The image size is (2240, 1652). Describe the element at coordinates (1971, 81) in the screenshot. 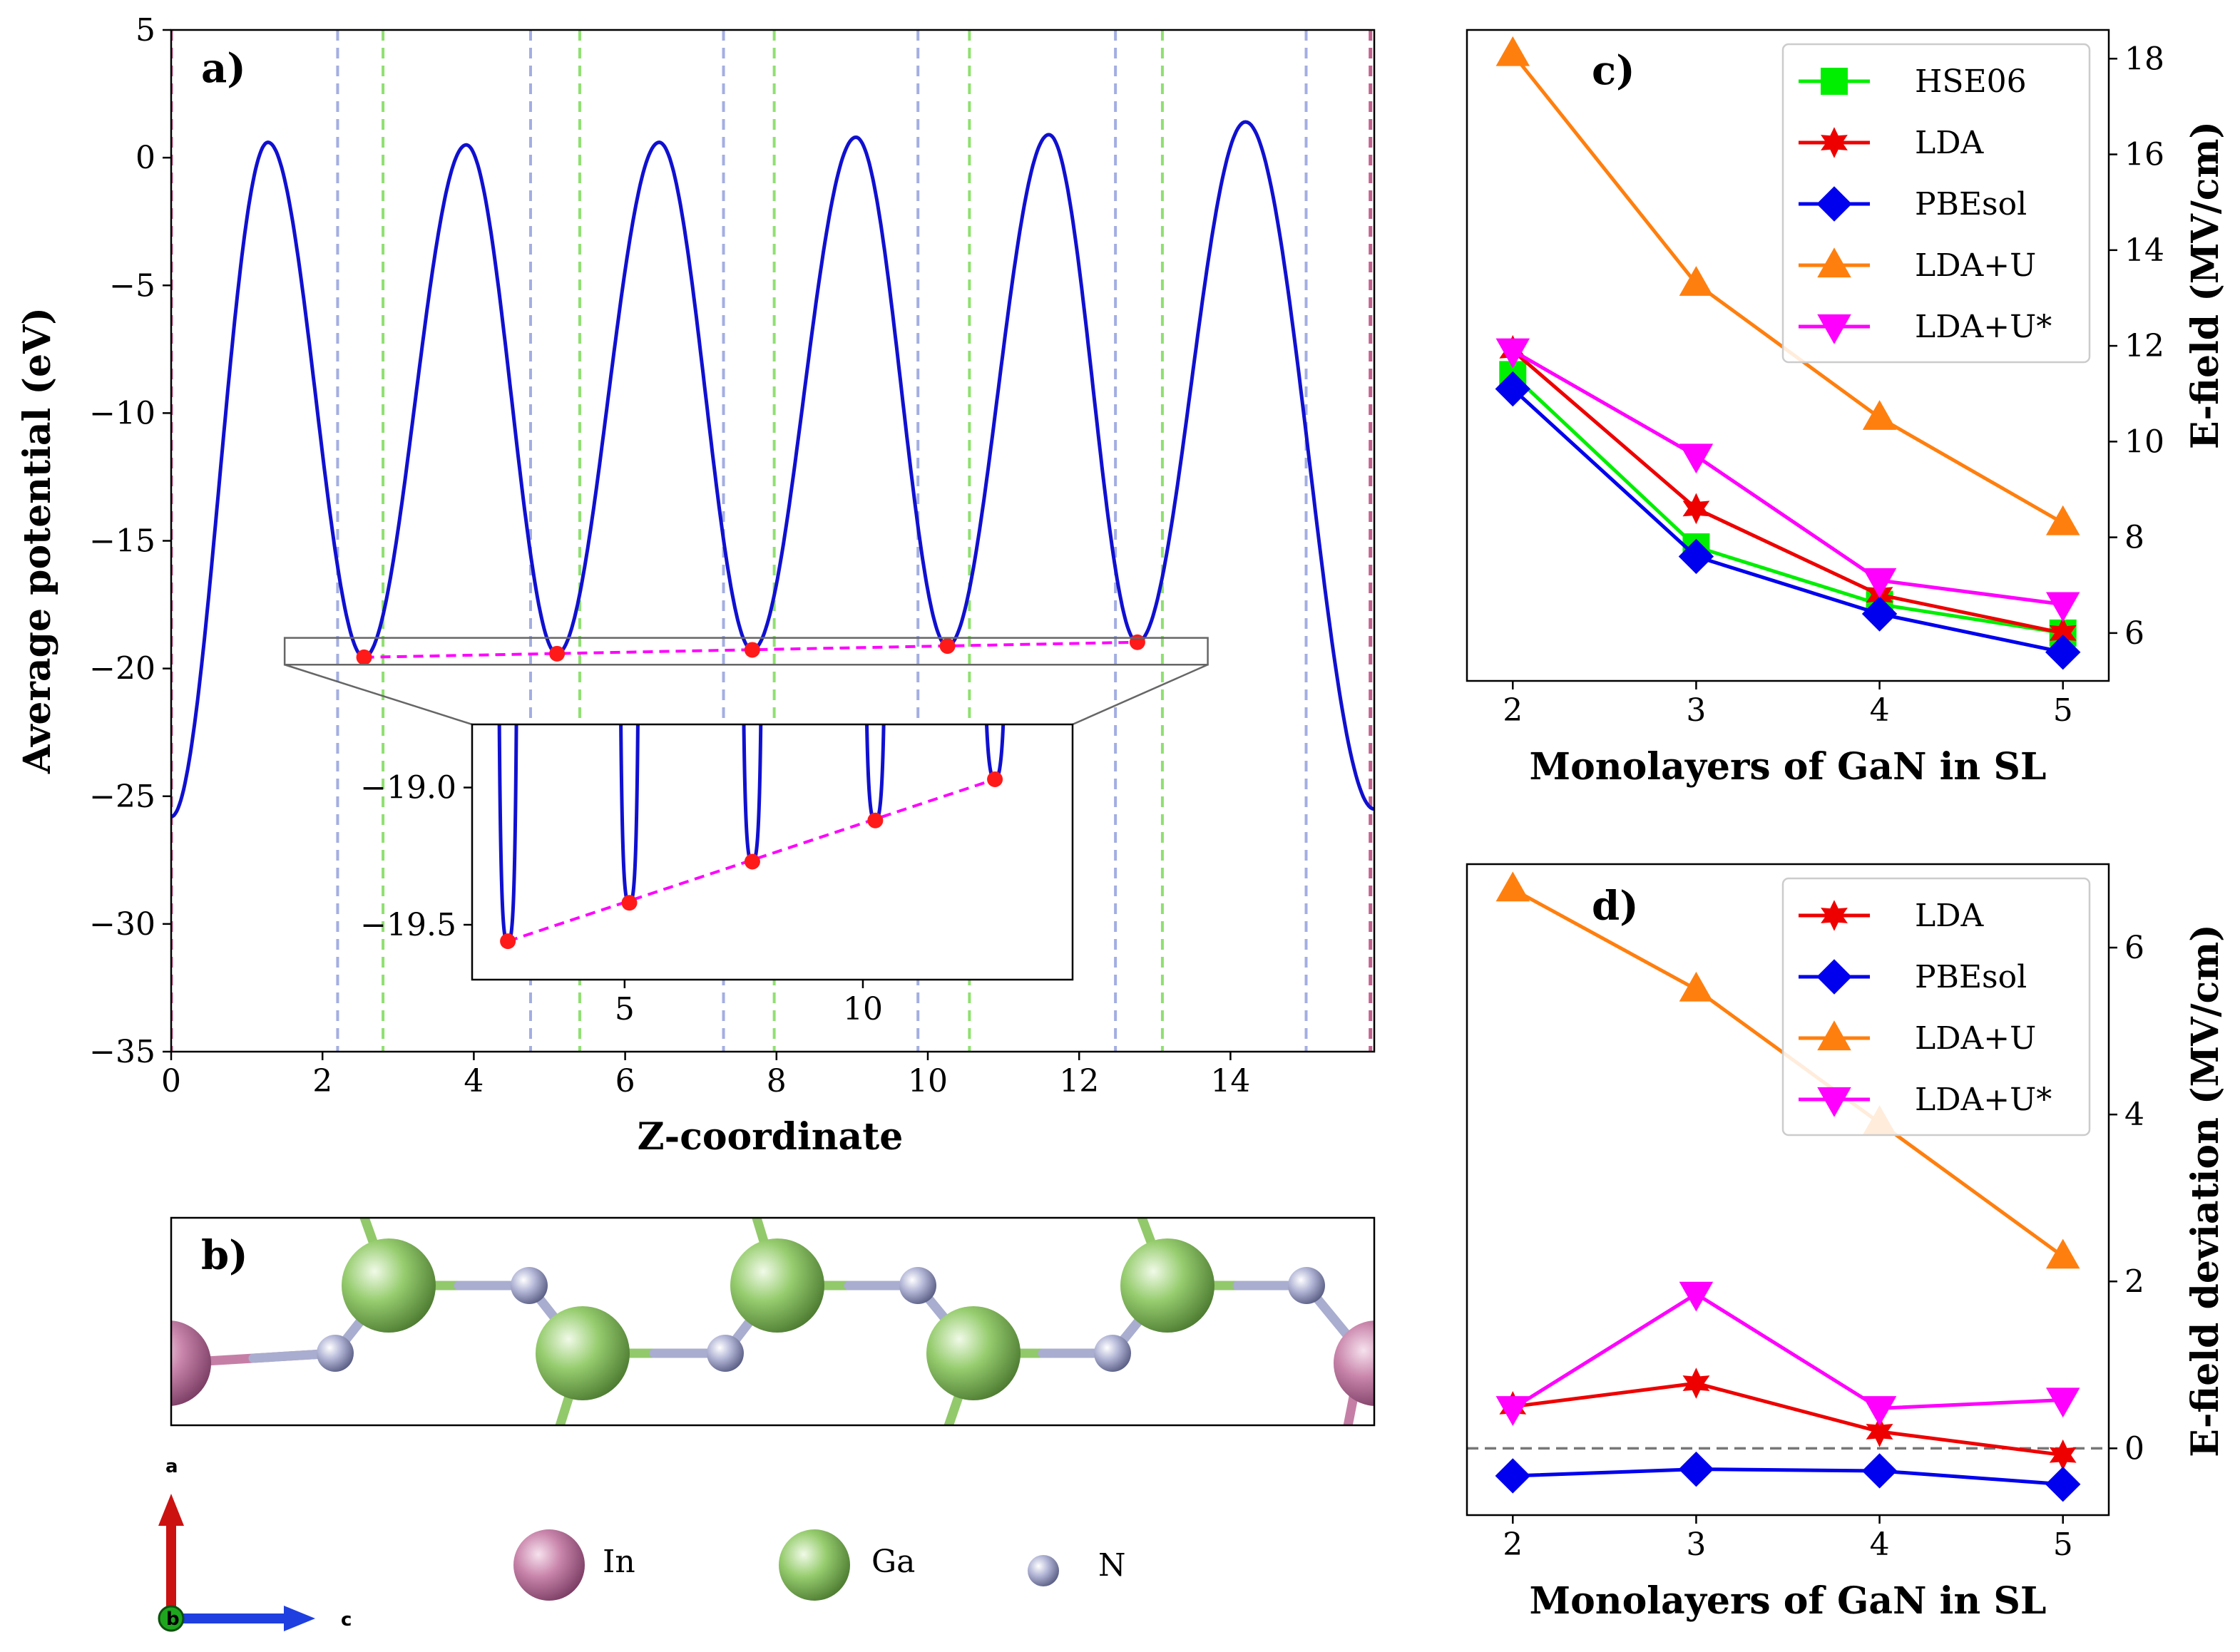

I see `c-legend-label: HSE06` at that location.